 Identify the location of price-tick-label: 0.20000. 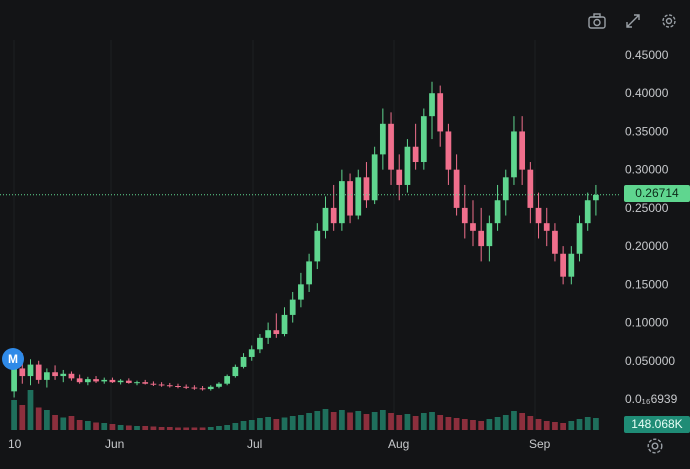
(647, 246).